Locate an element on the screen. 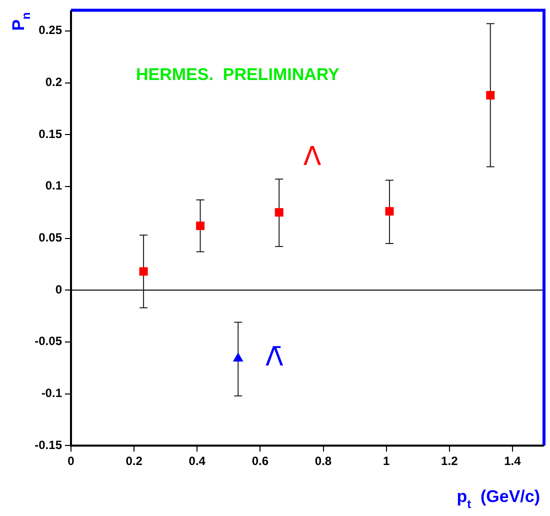  x-tick-label: 1.4 is located at coordinates (513, 461).